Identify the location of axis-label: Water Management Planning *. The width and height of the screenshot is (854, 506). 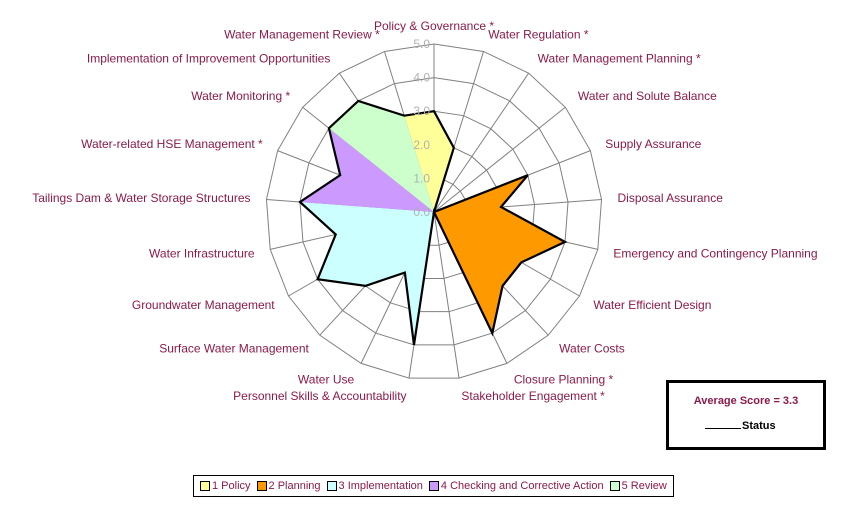
(619, 58).